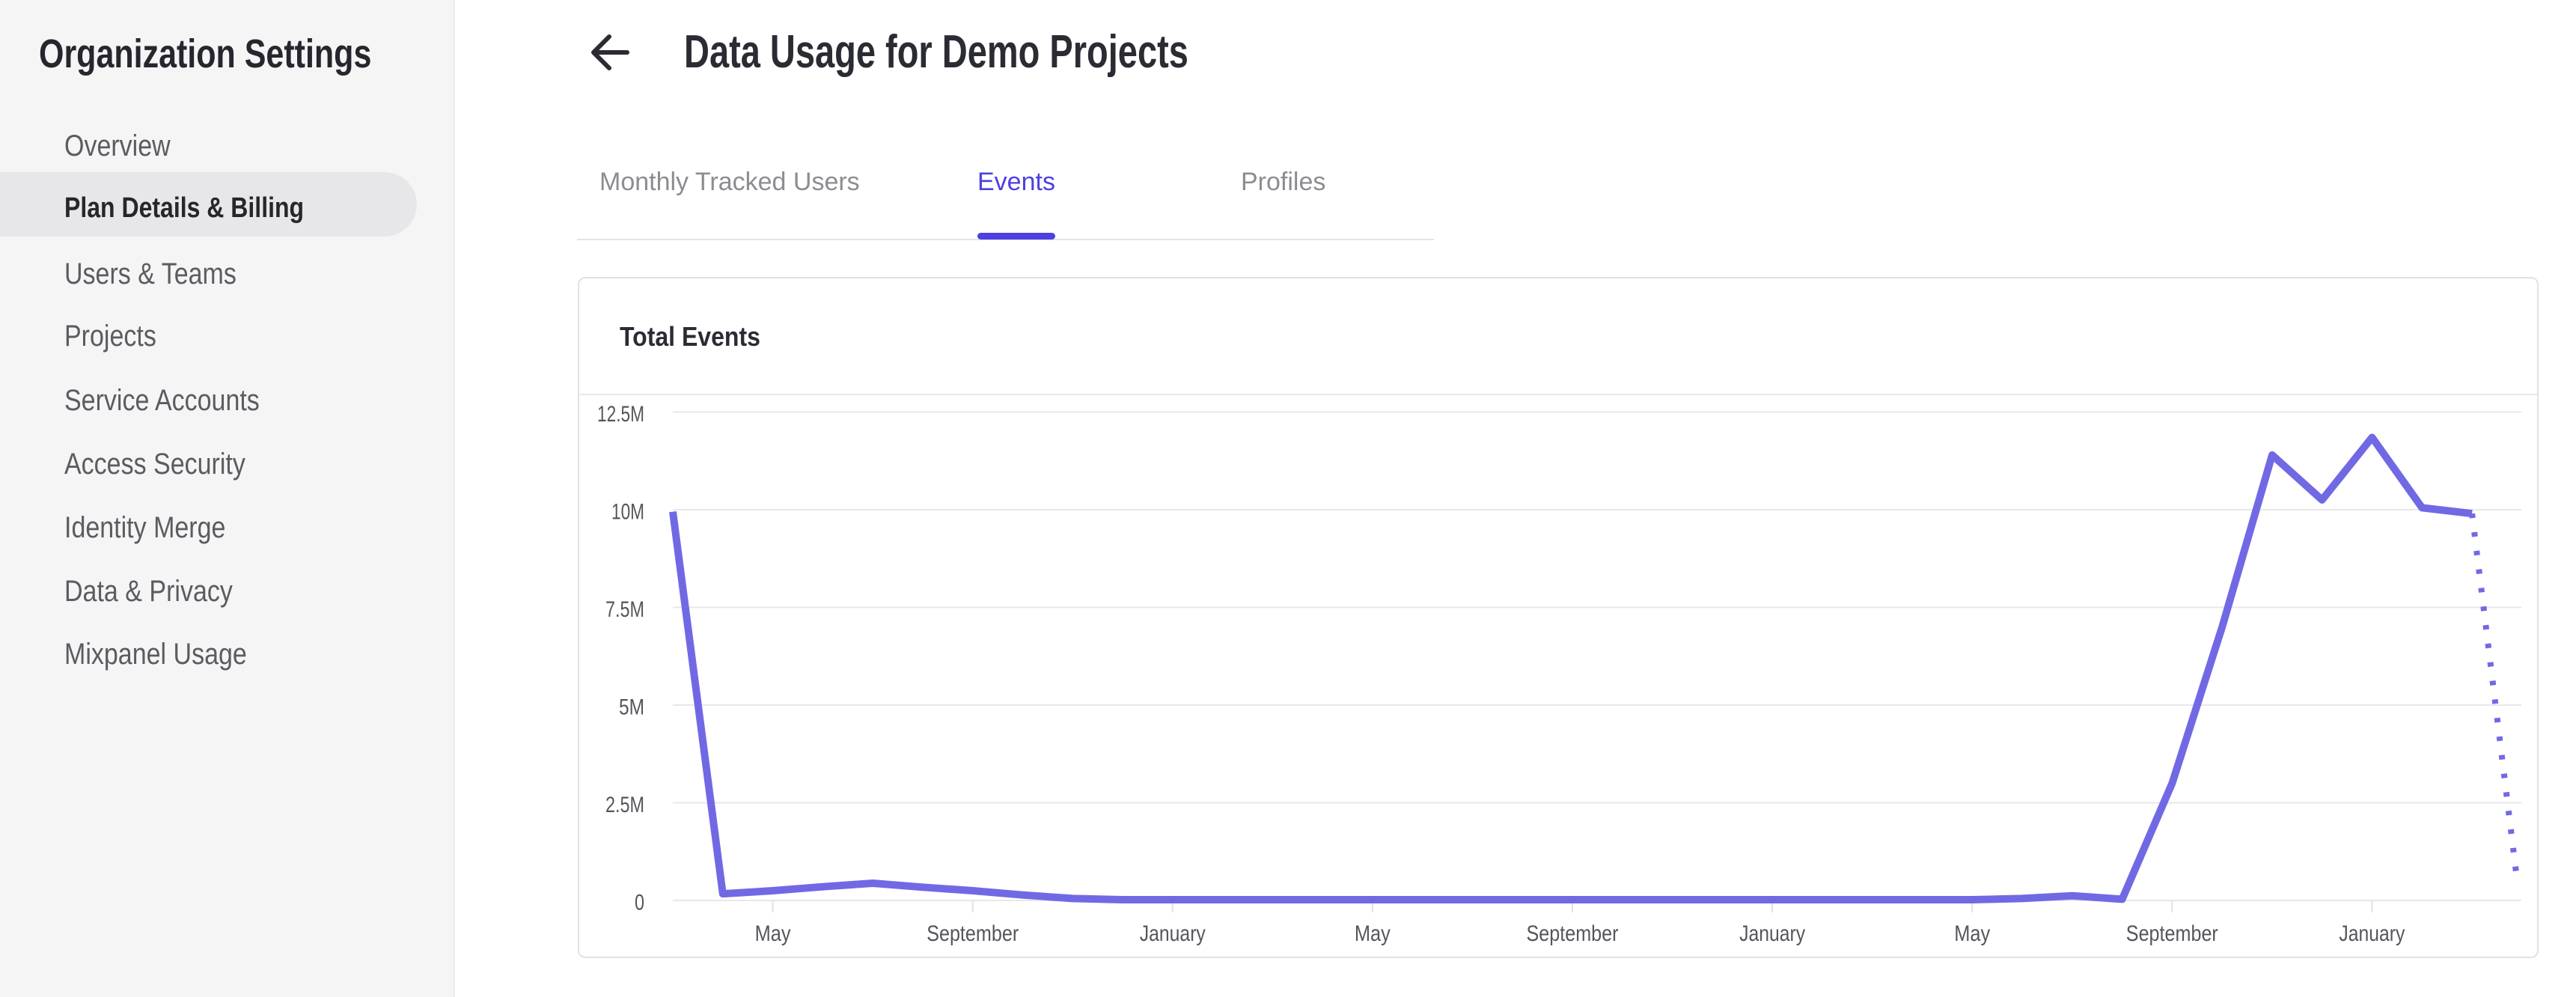  Describe the element at coordinates (627, 512) in the screenshot. I see `svg-text: 10M` at that location.